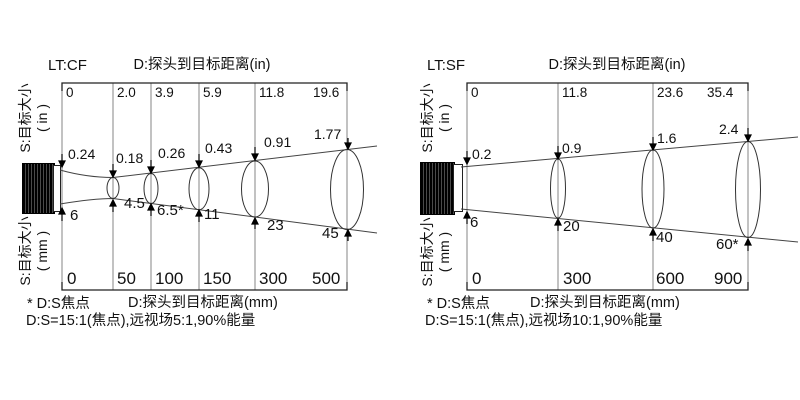  I want to click on sensor-body-right, so click(437, 188).